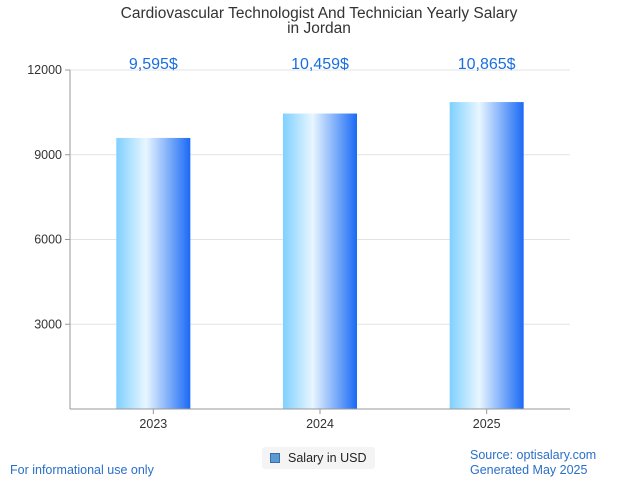 This screenshot has width=639, height=479. I want to click on y-tick-label-12000: 12000, so click(44, 70).